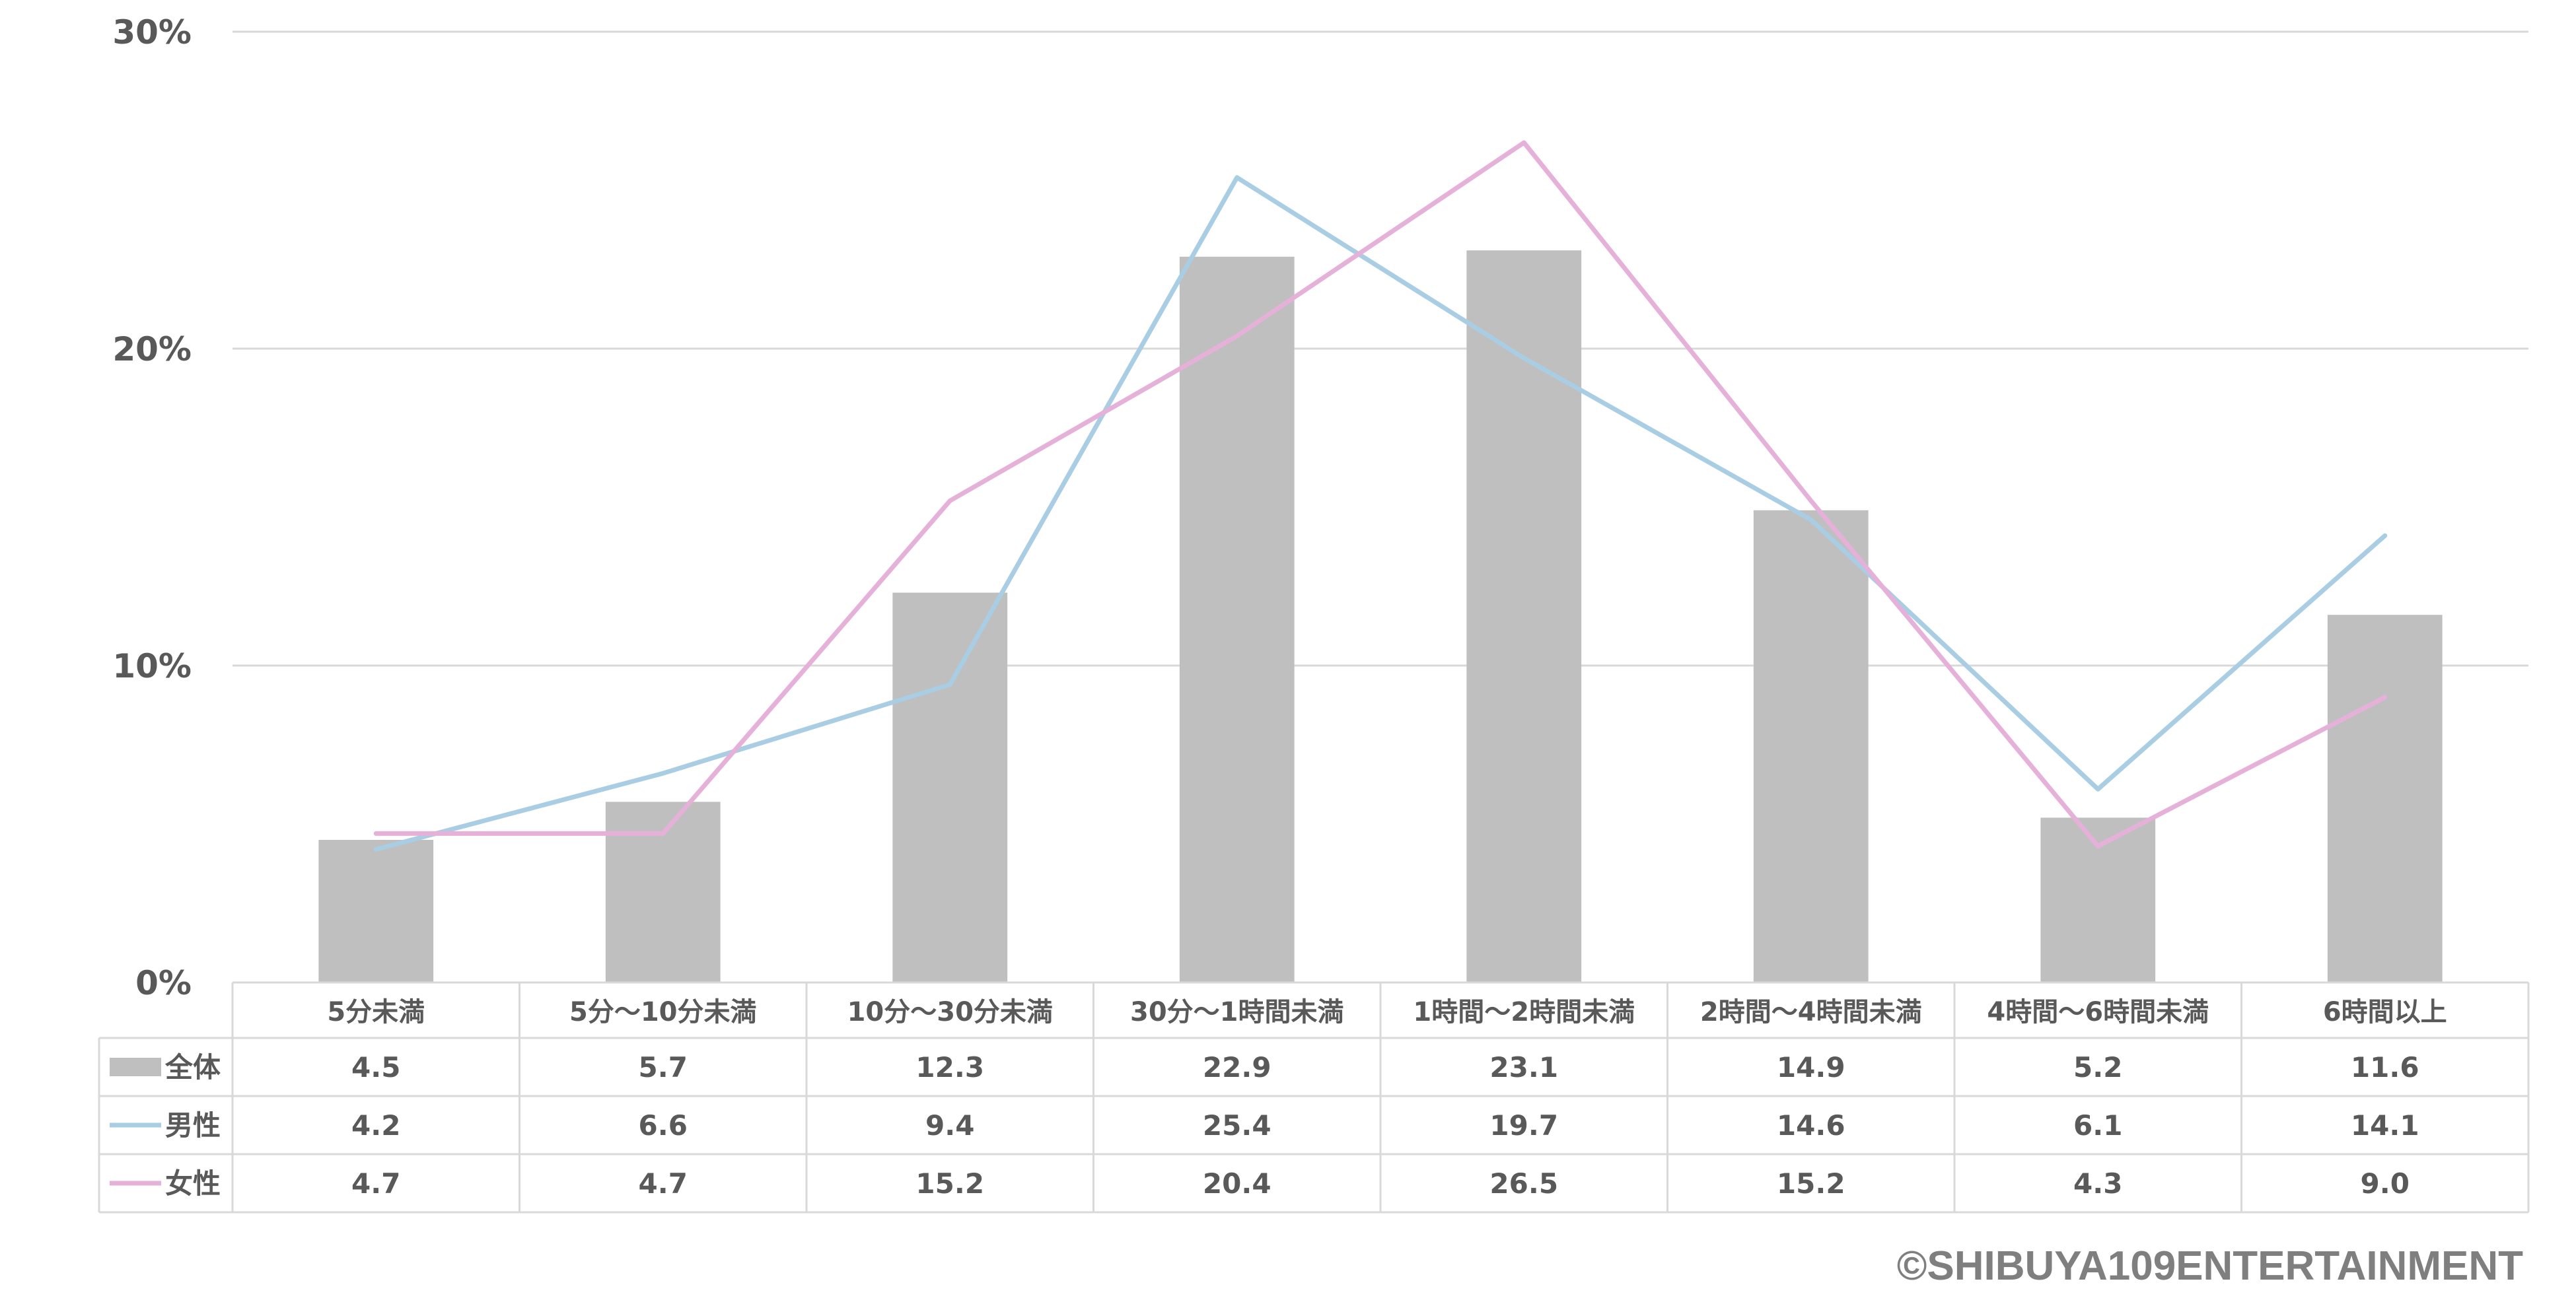 Image resolution: width=2576 pixels, height=1308 pixels. Describe the element at coordinates (376, 1067) in the screenshot. I see `table-cell-value: 4.5` at that location.